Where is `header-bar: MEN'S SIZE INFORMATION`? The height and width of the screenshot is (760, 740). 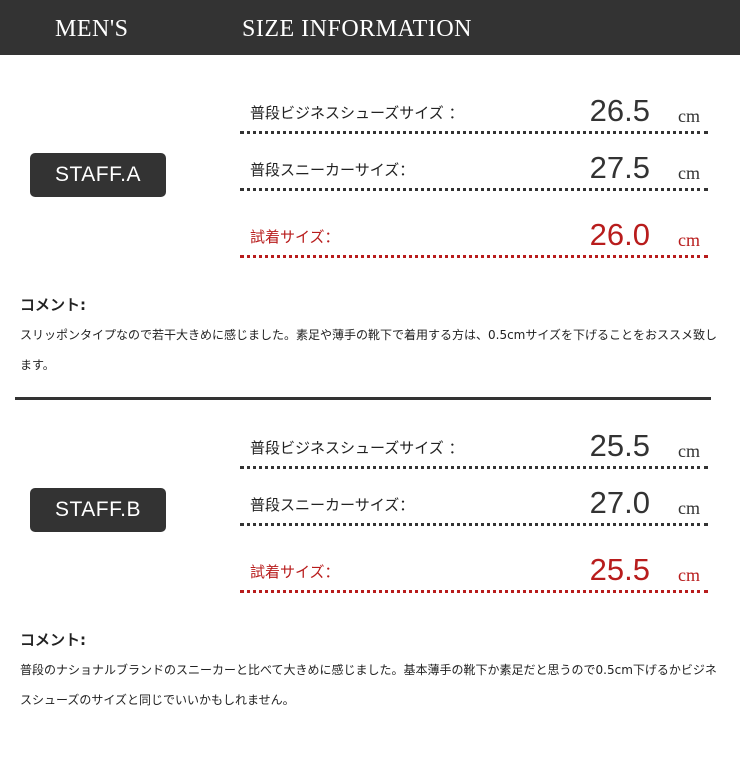
header-bar: MEN'S SIZE INFORMATION is located at coordinates (370, 27).